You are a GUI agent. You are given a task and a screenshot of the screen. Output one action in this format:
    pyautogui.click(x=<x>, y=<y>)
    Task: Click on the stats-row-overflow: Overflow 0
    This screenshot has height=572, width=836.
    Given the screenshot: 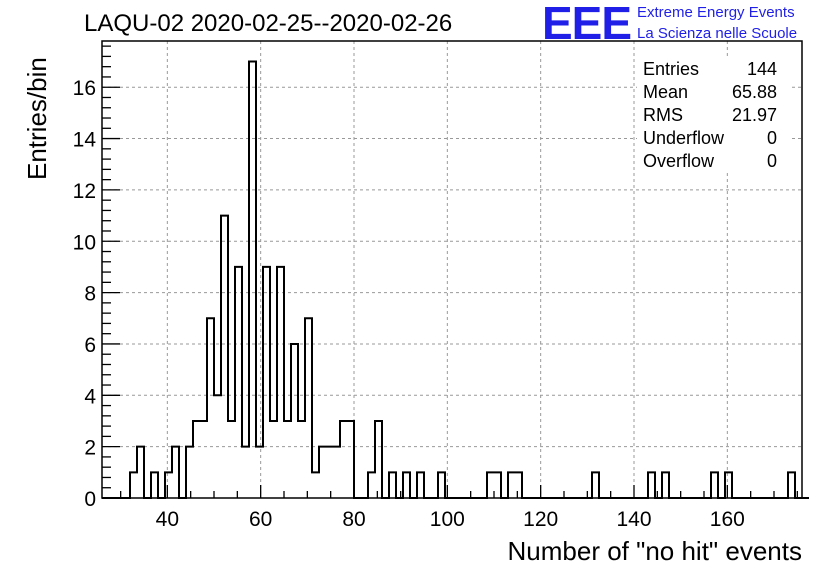 What is the action you would take?
    pyautogui.click(x=713, y=161)
    